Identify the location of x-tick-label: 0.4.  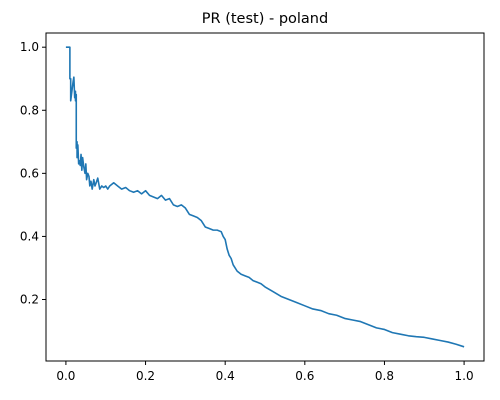
(225, 376).